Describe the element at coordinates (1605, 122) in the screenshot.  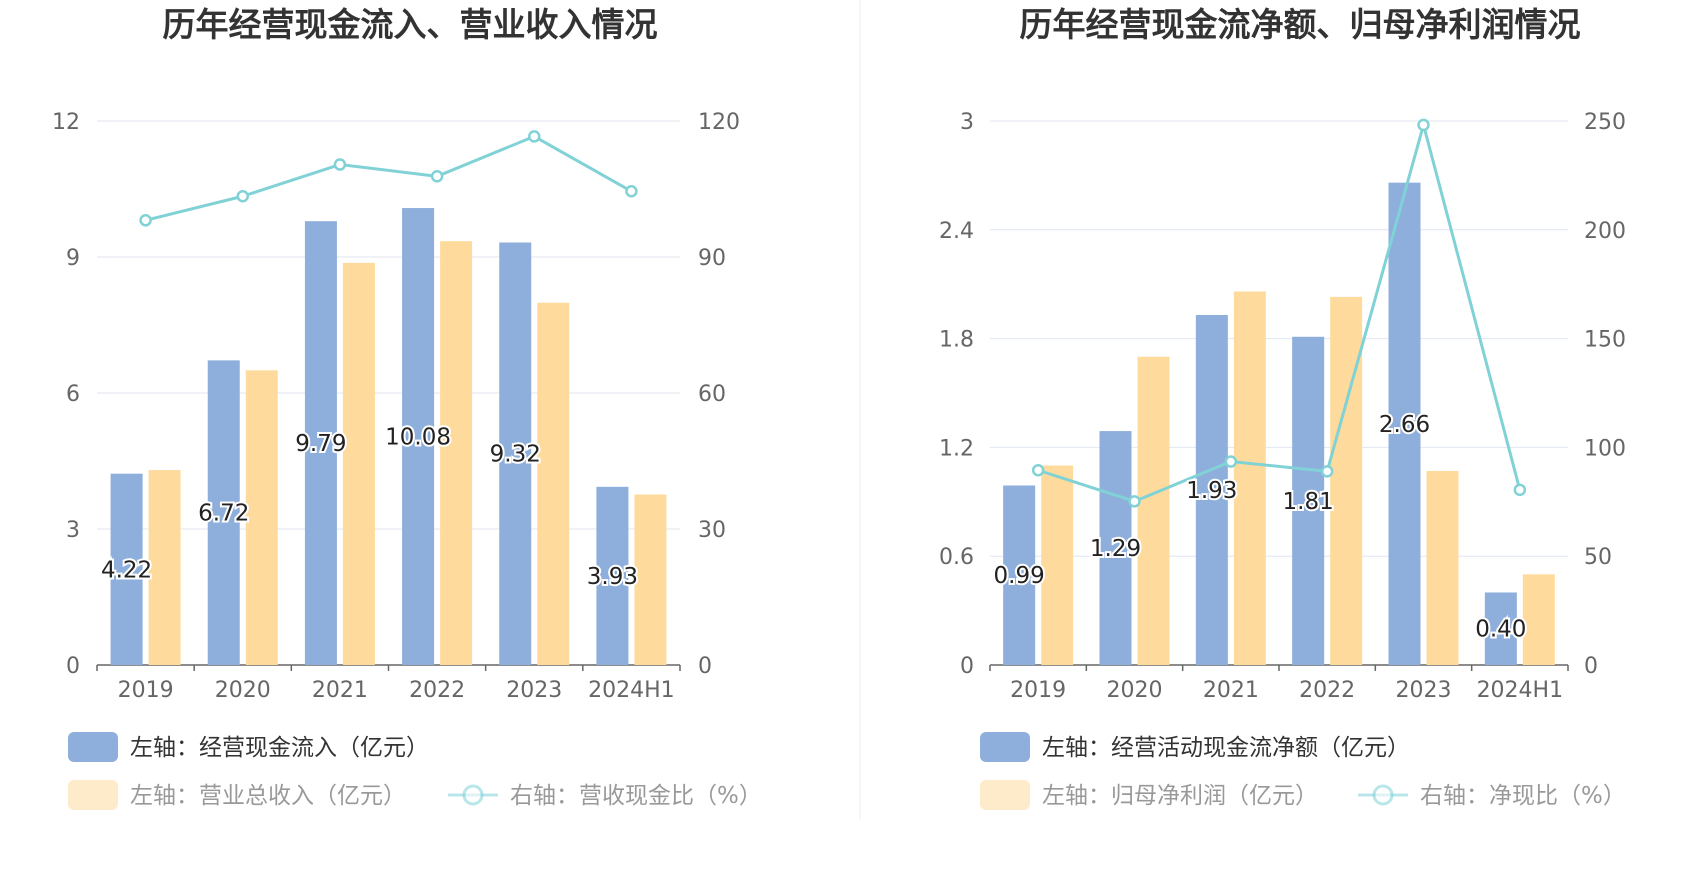
I see `right-axis-tick: 250` at that location.